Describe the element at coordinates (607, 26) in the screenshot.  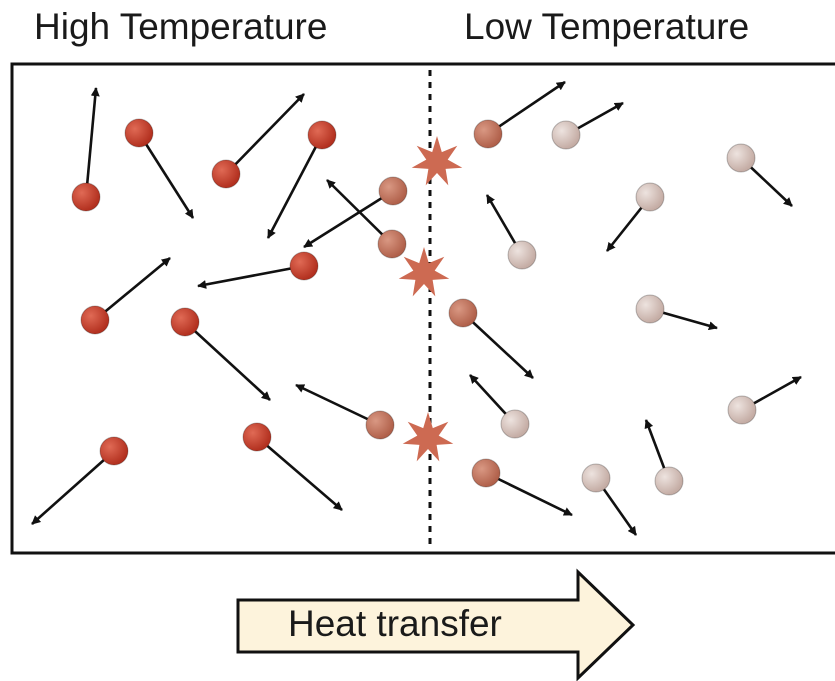
I see `low-temperature-label: Low Temperature` at that location.